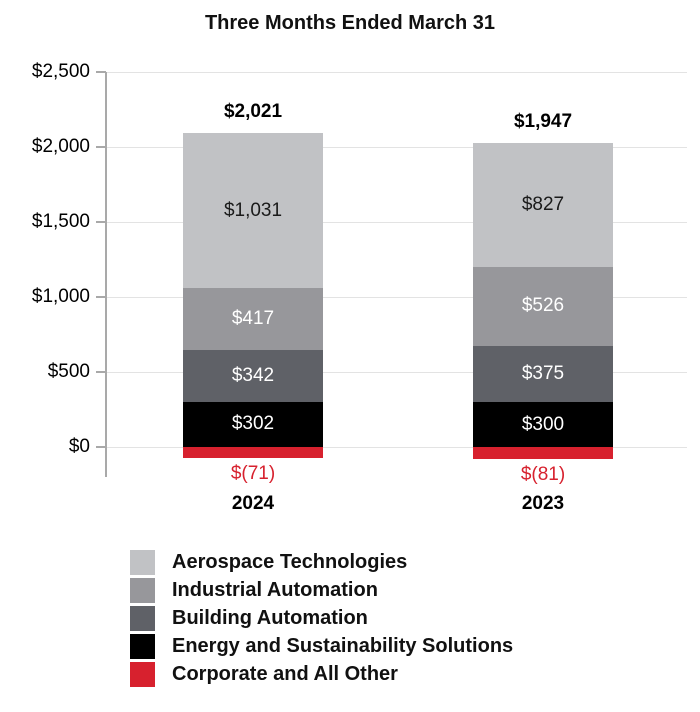  Describe the element at coordinates (253, 503) in the screenshot. I see `bar-category-label-2024: 2024` at that location.